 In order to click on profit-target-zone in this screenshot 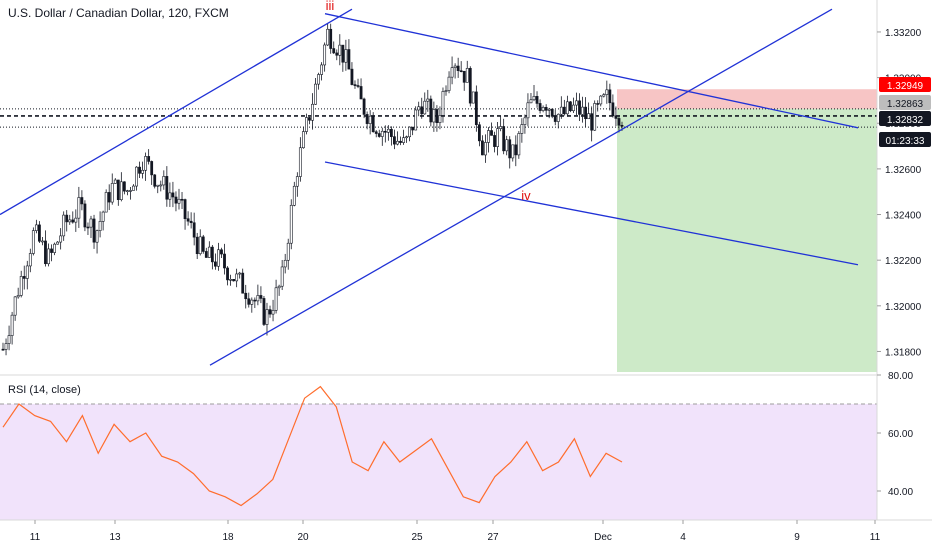, I will do `click(747, 240)`.